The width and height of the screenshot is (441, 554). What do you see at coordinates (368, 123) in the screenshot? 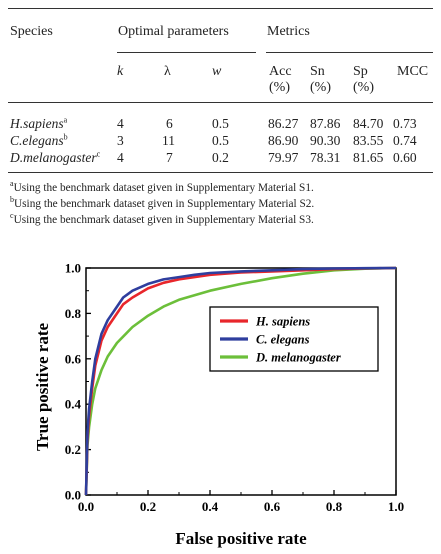
I see `sp-value: 84.70` at bounding box center [368, 123].